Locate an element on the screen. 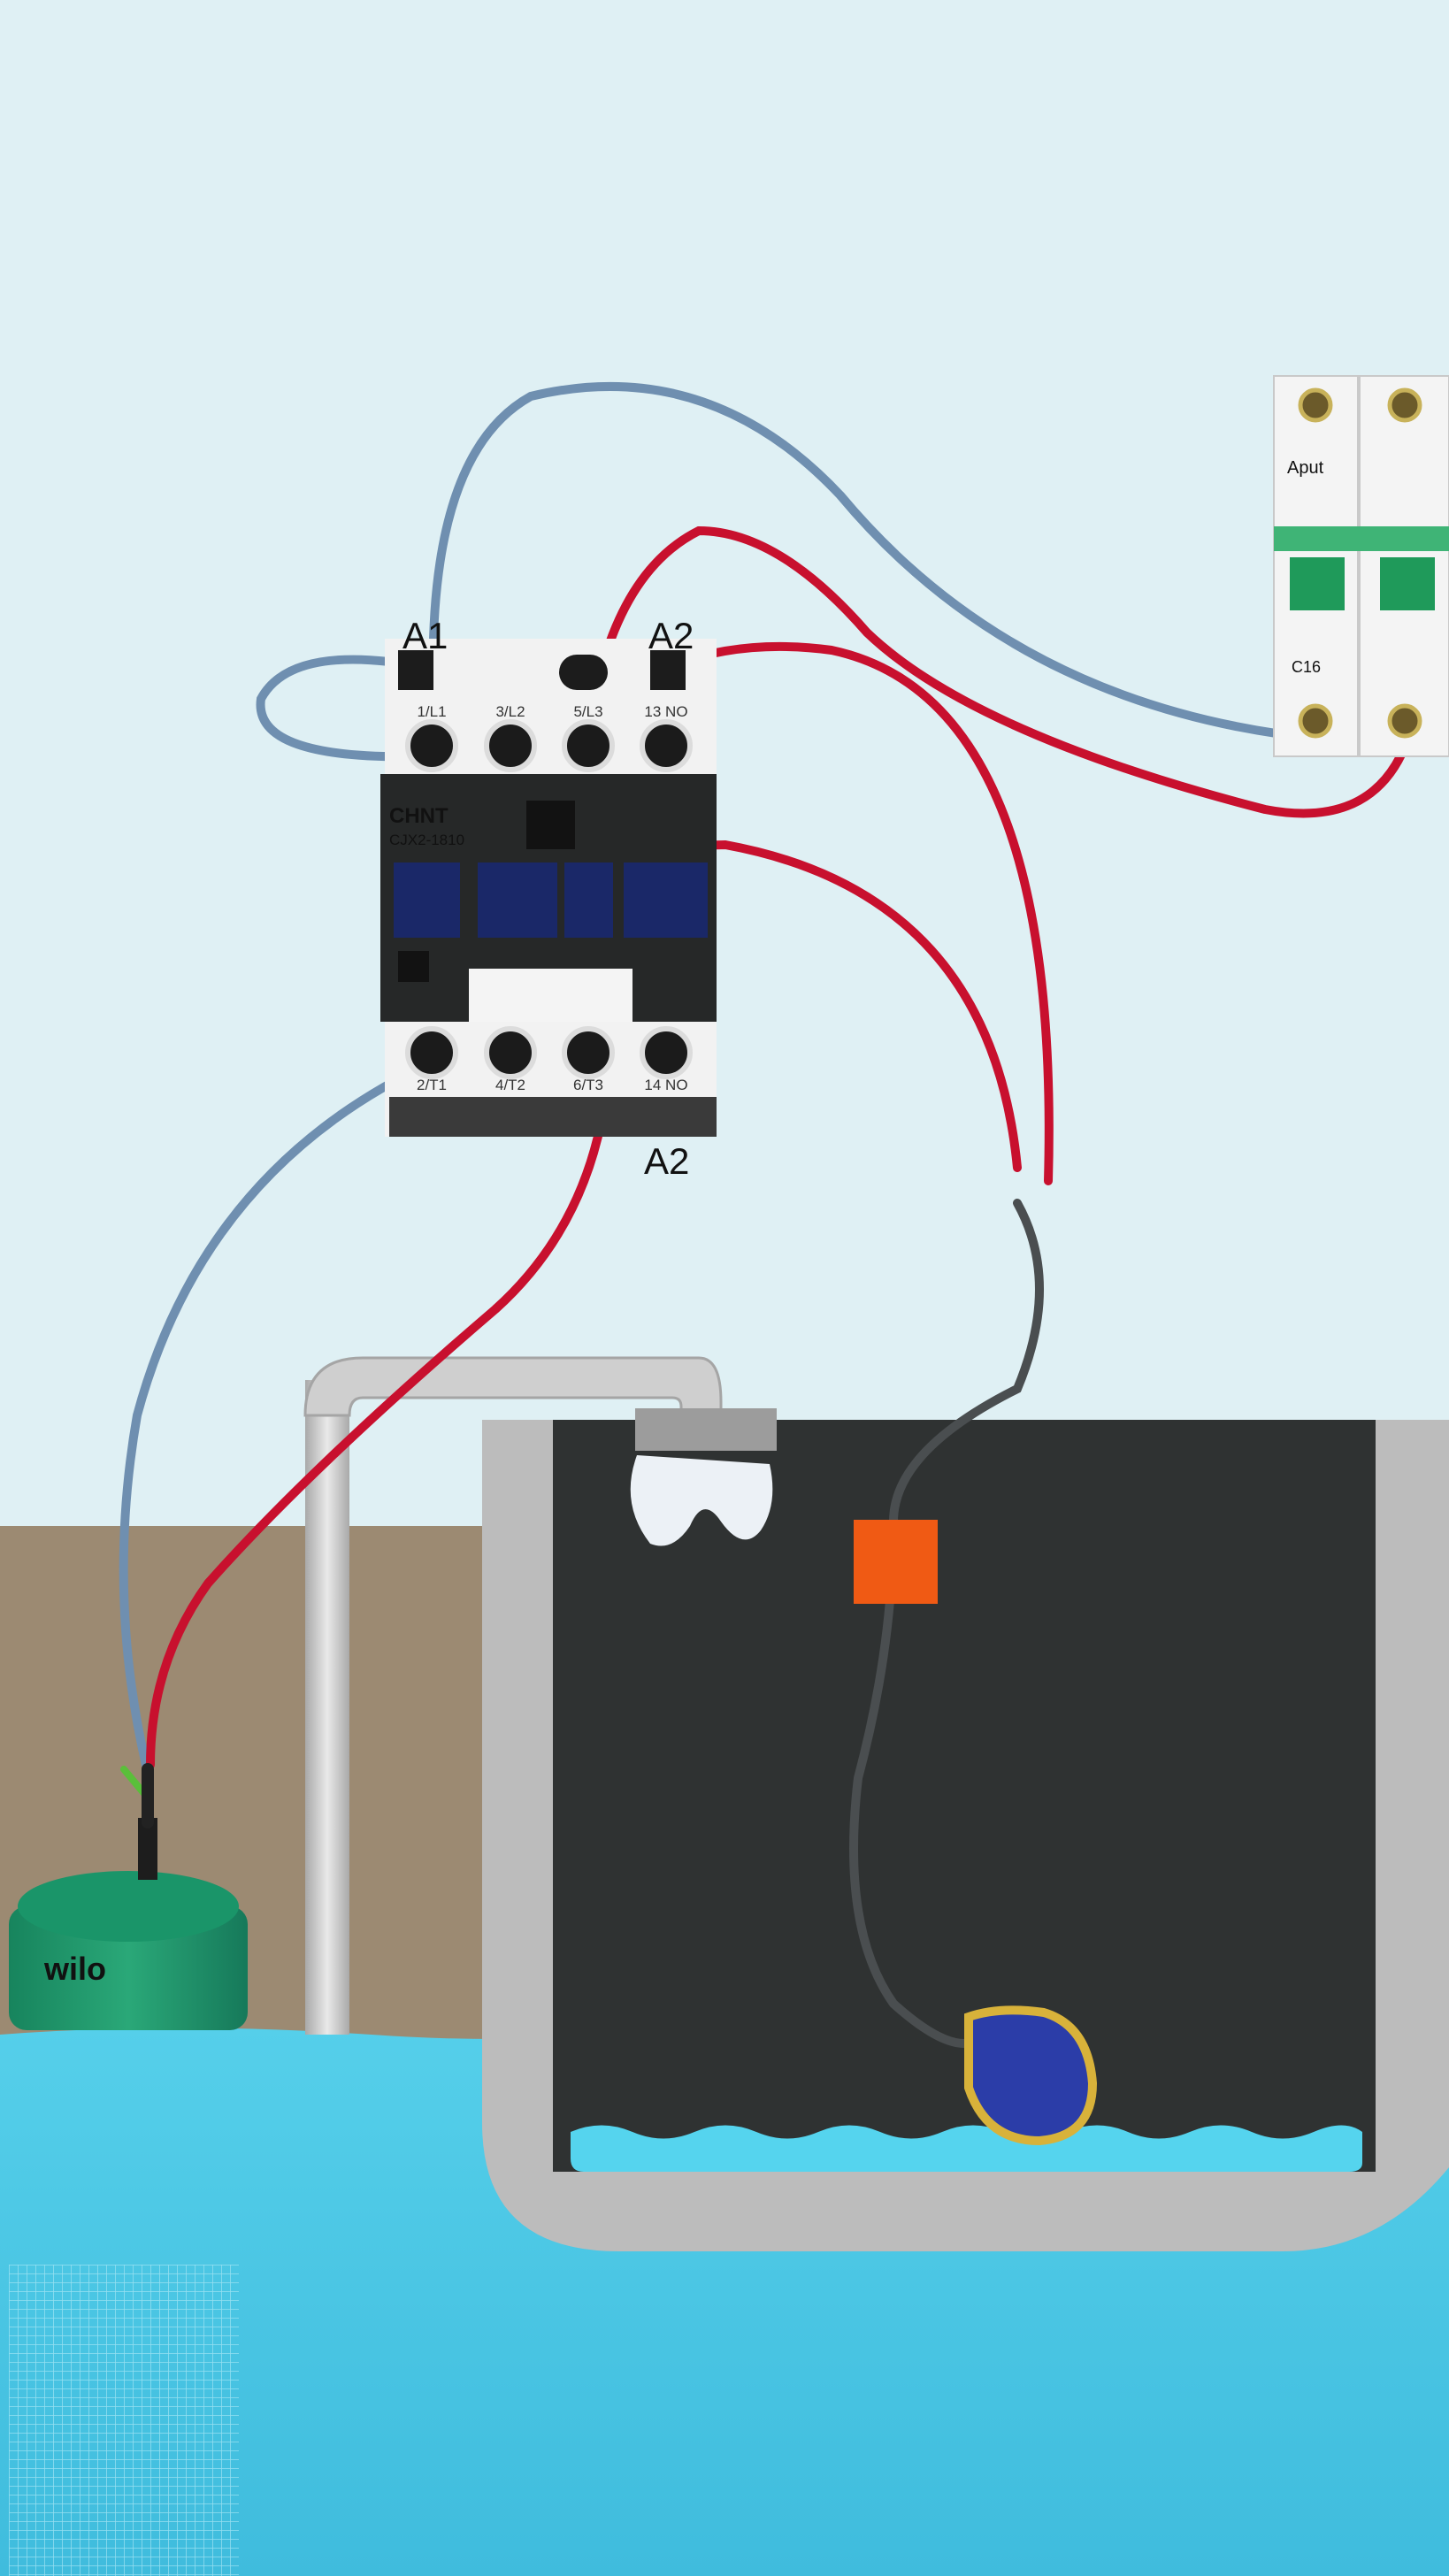 The height and width of the screenshot is (2576, 1449). delivery-pipe is located at coordinates (540, 1695).